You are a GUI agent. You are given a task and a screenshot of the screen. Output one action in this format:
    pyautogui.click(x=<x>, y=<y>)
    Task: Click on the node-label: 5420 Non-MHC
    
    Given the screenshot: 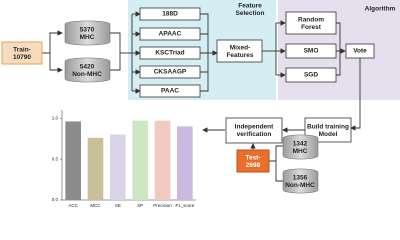 What is the action you would take?
    pyautogui.click(x=87, y=70)
    